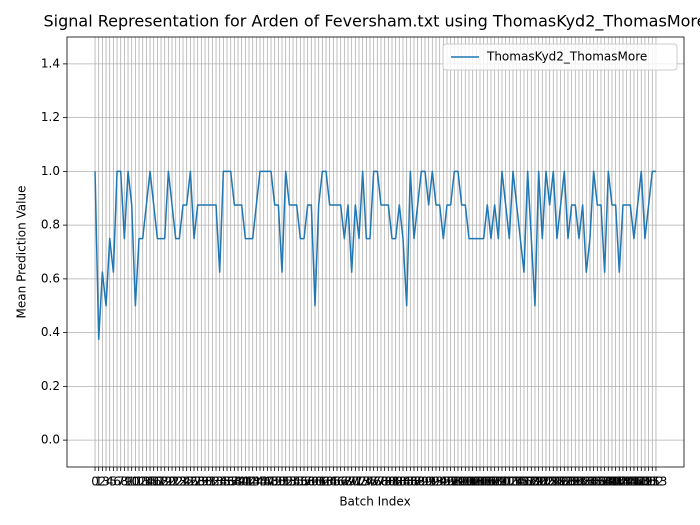 This screenshot has height=525, width=700. I want to click on x-tick-label: 81, so click(391, 482).